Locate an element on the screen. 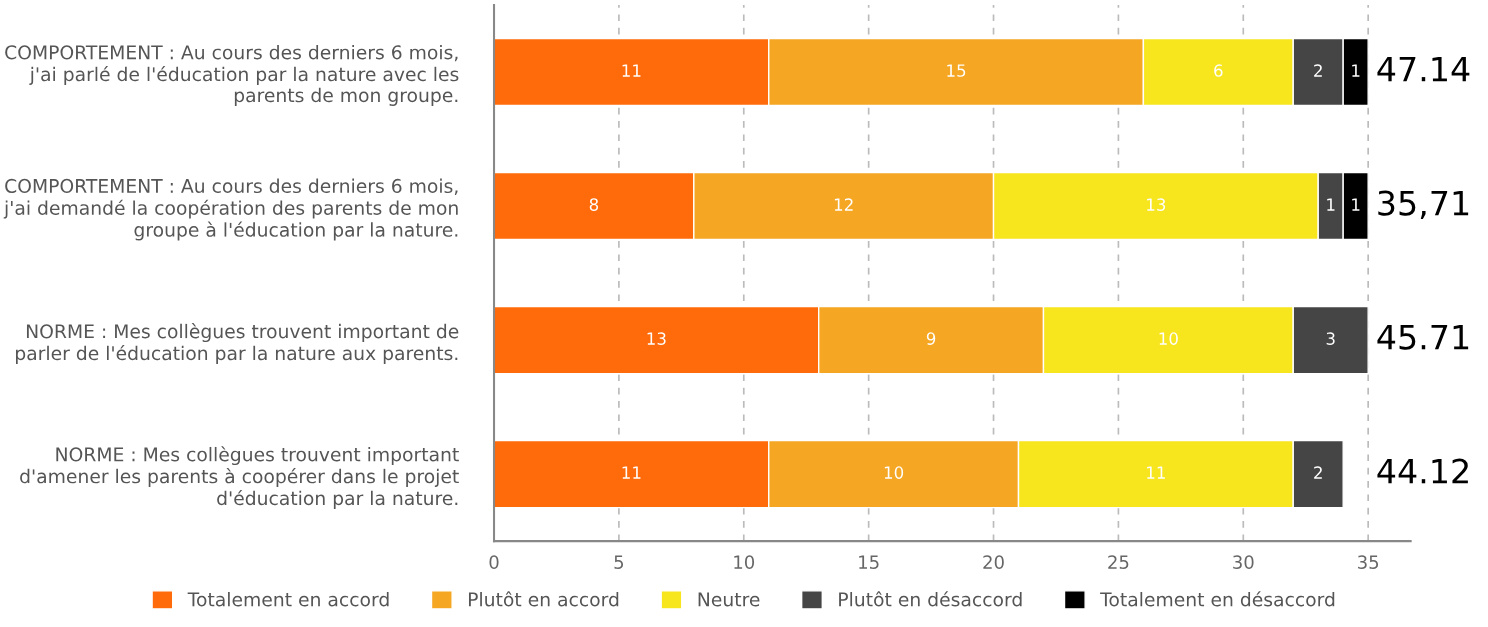 The image size is (1488, 627). x-tick-label: 15 is located at coordinates (869, 562).